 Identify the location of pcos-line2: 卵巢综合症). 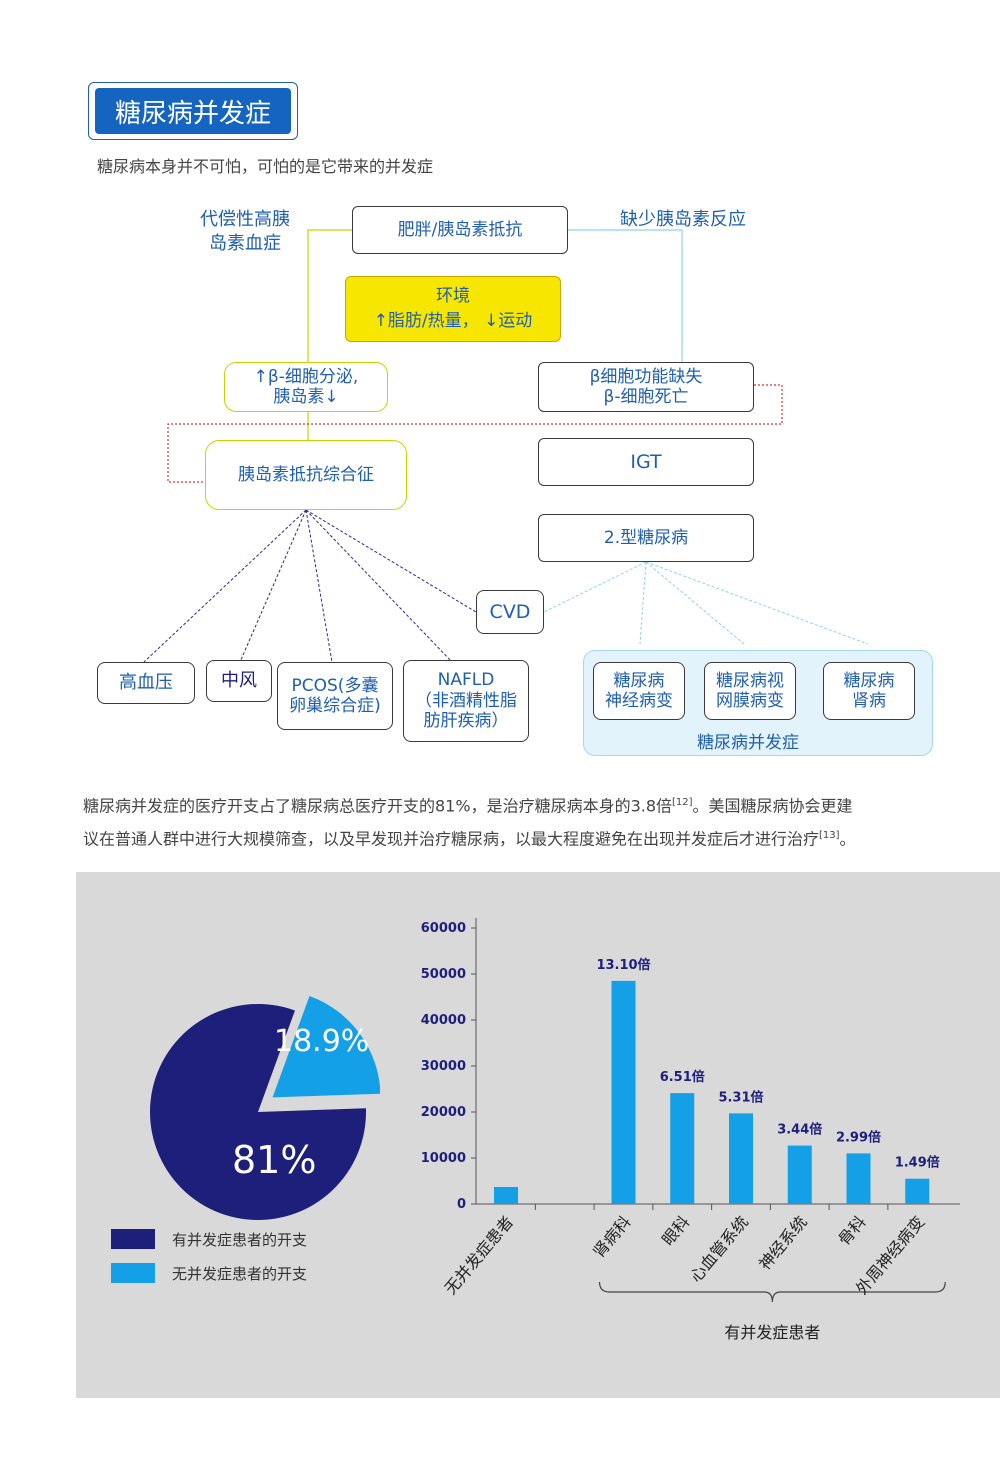
(335, 706).